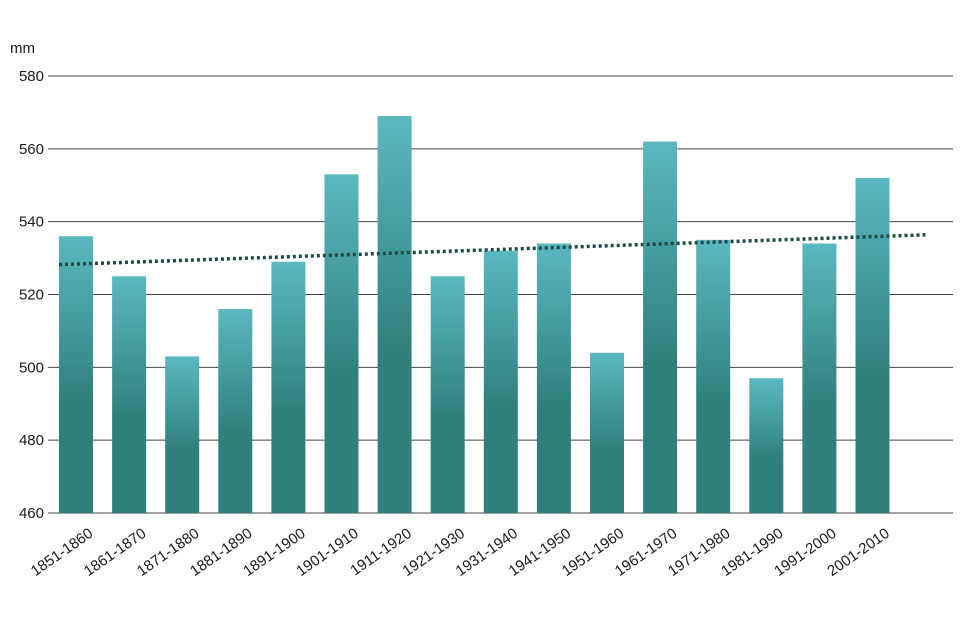  I want to click on y-tick-label: 480, so click(31, 440).